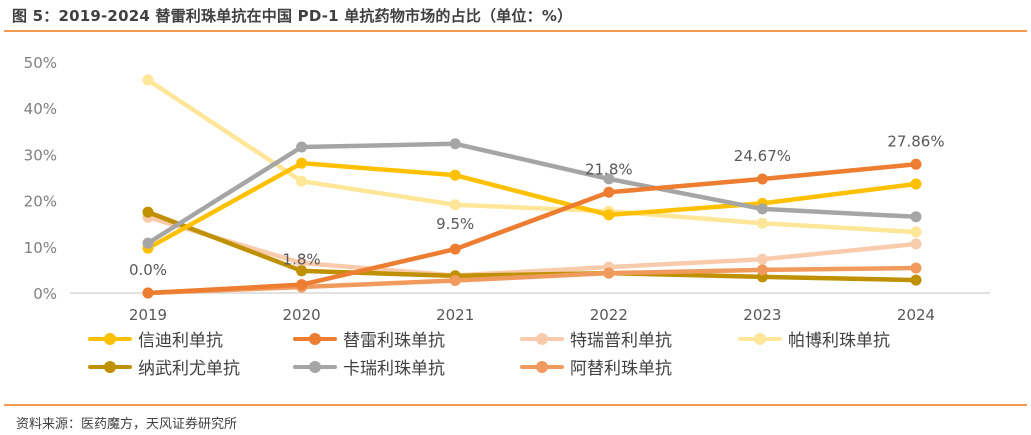  What do you see at coordinates (148, 315) in the screenshot?
I see `x-tick-label: 2019` at bounding box center [148, 315].